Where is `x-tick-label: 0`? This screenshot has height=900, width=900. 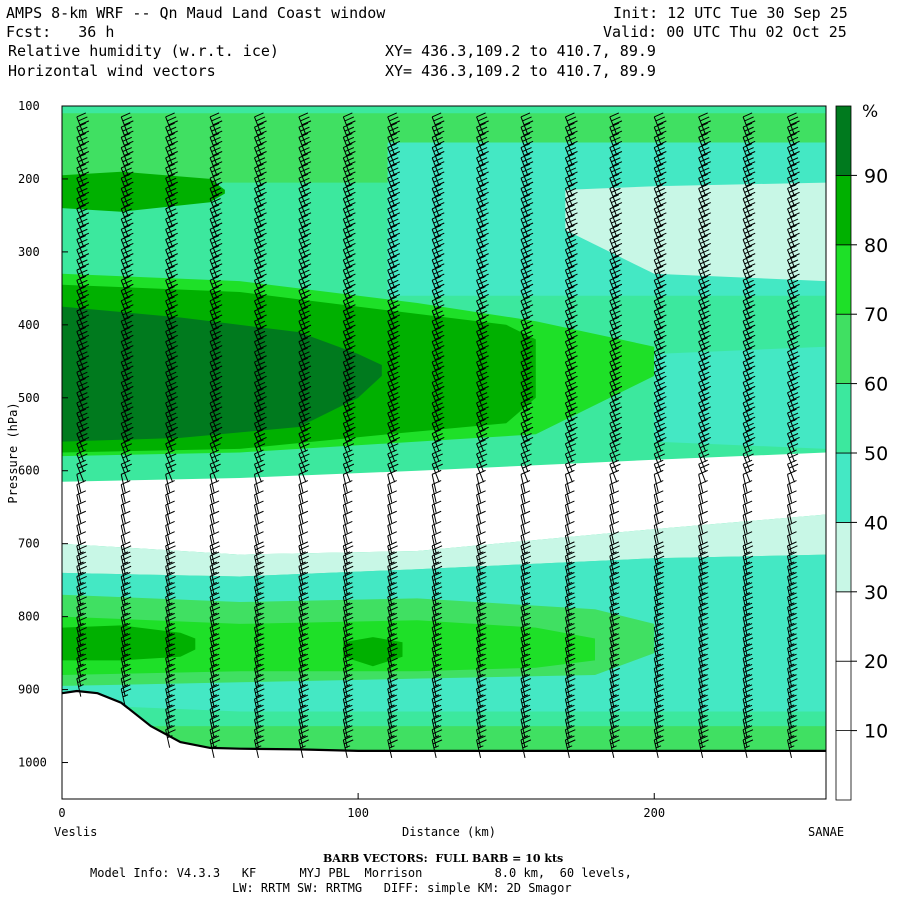 x-tick-label: 0 is located at coordinates (61, 813).